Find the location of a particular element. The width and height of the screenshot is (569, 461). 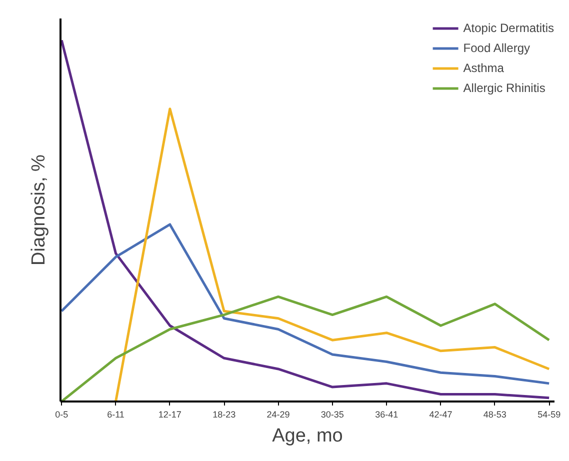

x-tick-label: 30-35 is located at coordinates (332, 415).